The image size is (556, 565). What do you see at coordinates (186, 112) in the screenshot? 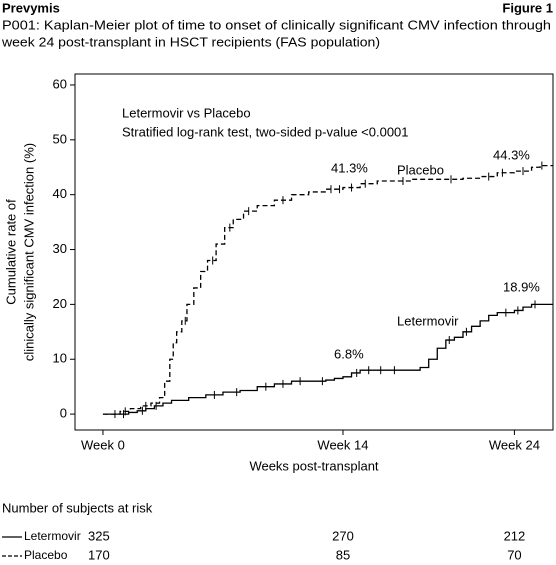
I see `annotation: Letermovir vs Placebo` at bounding box center [186, 112].